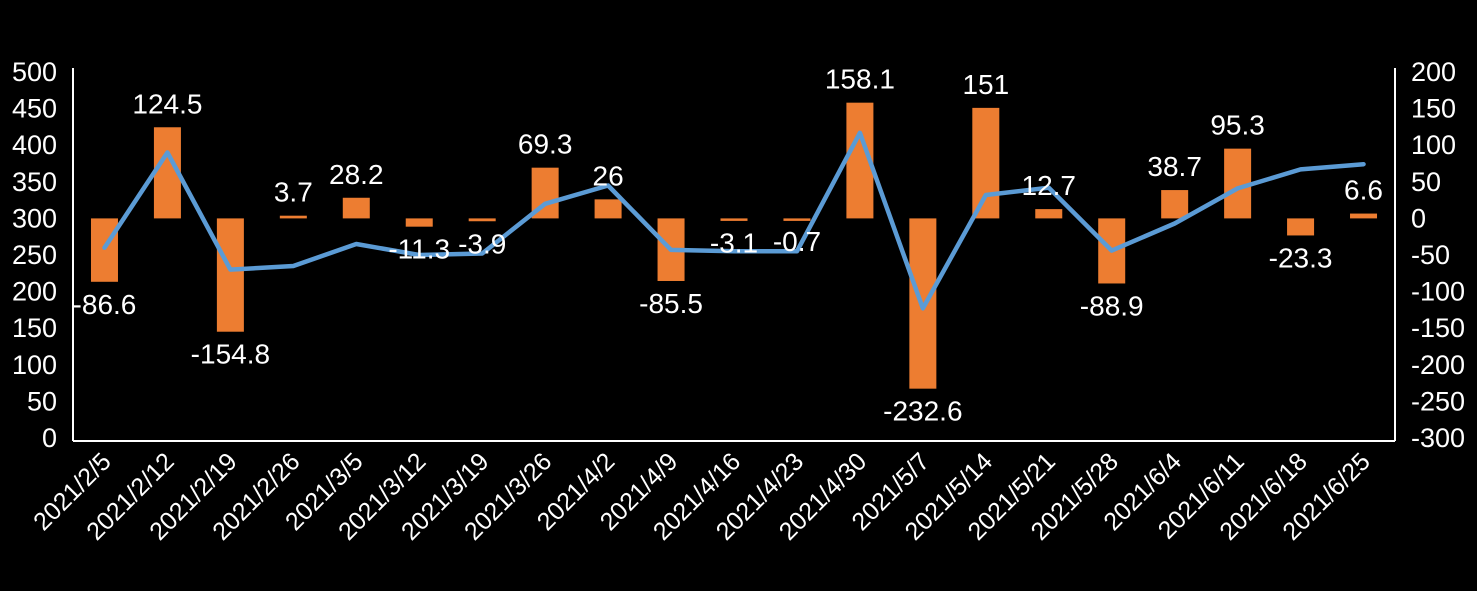 Image resolution: width=1477 pixels, height=591 pixels. Describe the element at coordinates (1049, 185) in the screenshot. I see `bar-value-label: 12.7` at that location.